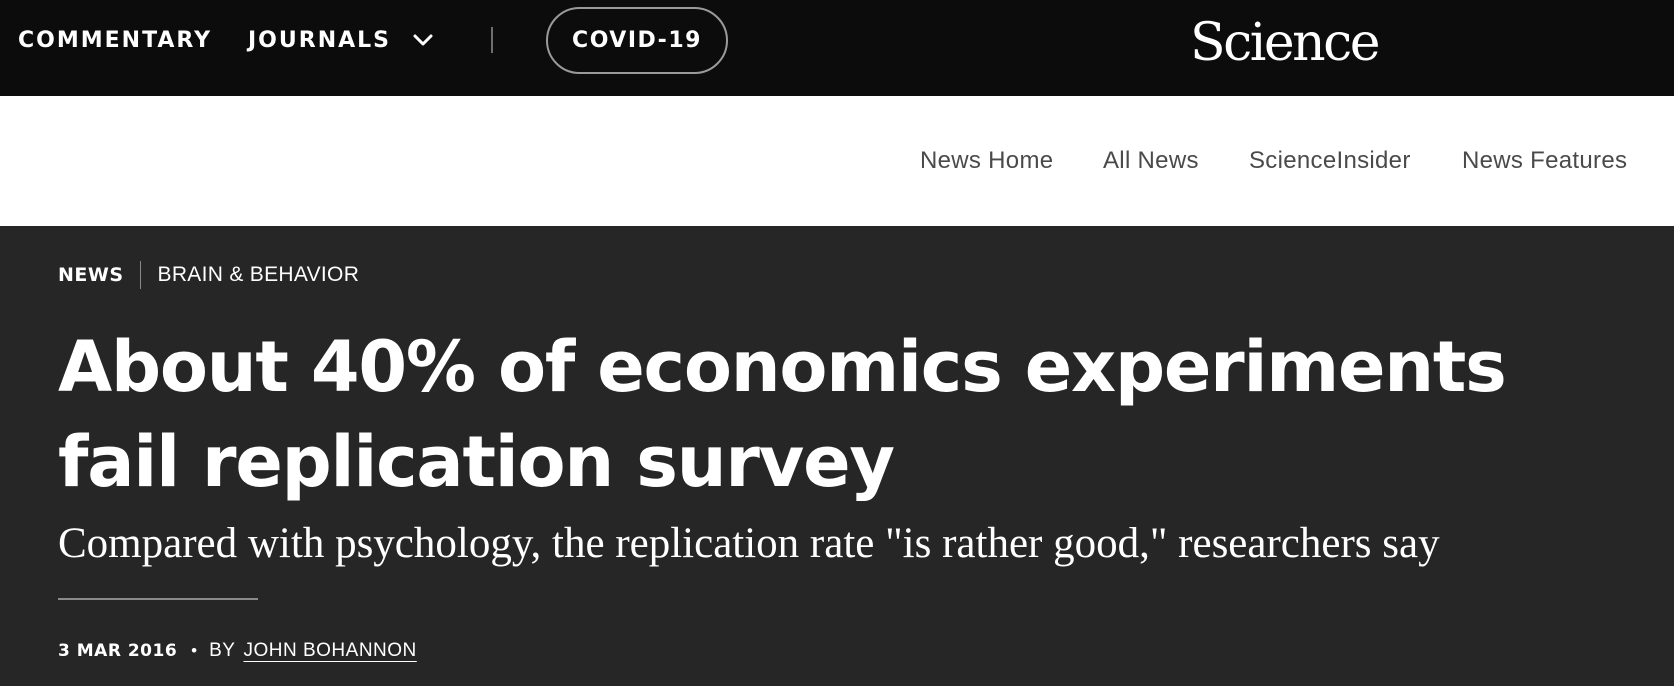  What do you see at coordinates (330, 650) in the screenshot?
I see `author-link: JOHN BOHANNON` at bounding box center [330, 650].